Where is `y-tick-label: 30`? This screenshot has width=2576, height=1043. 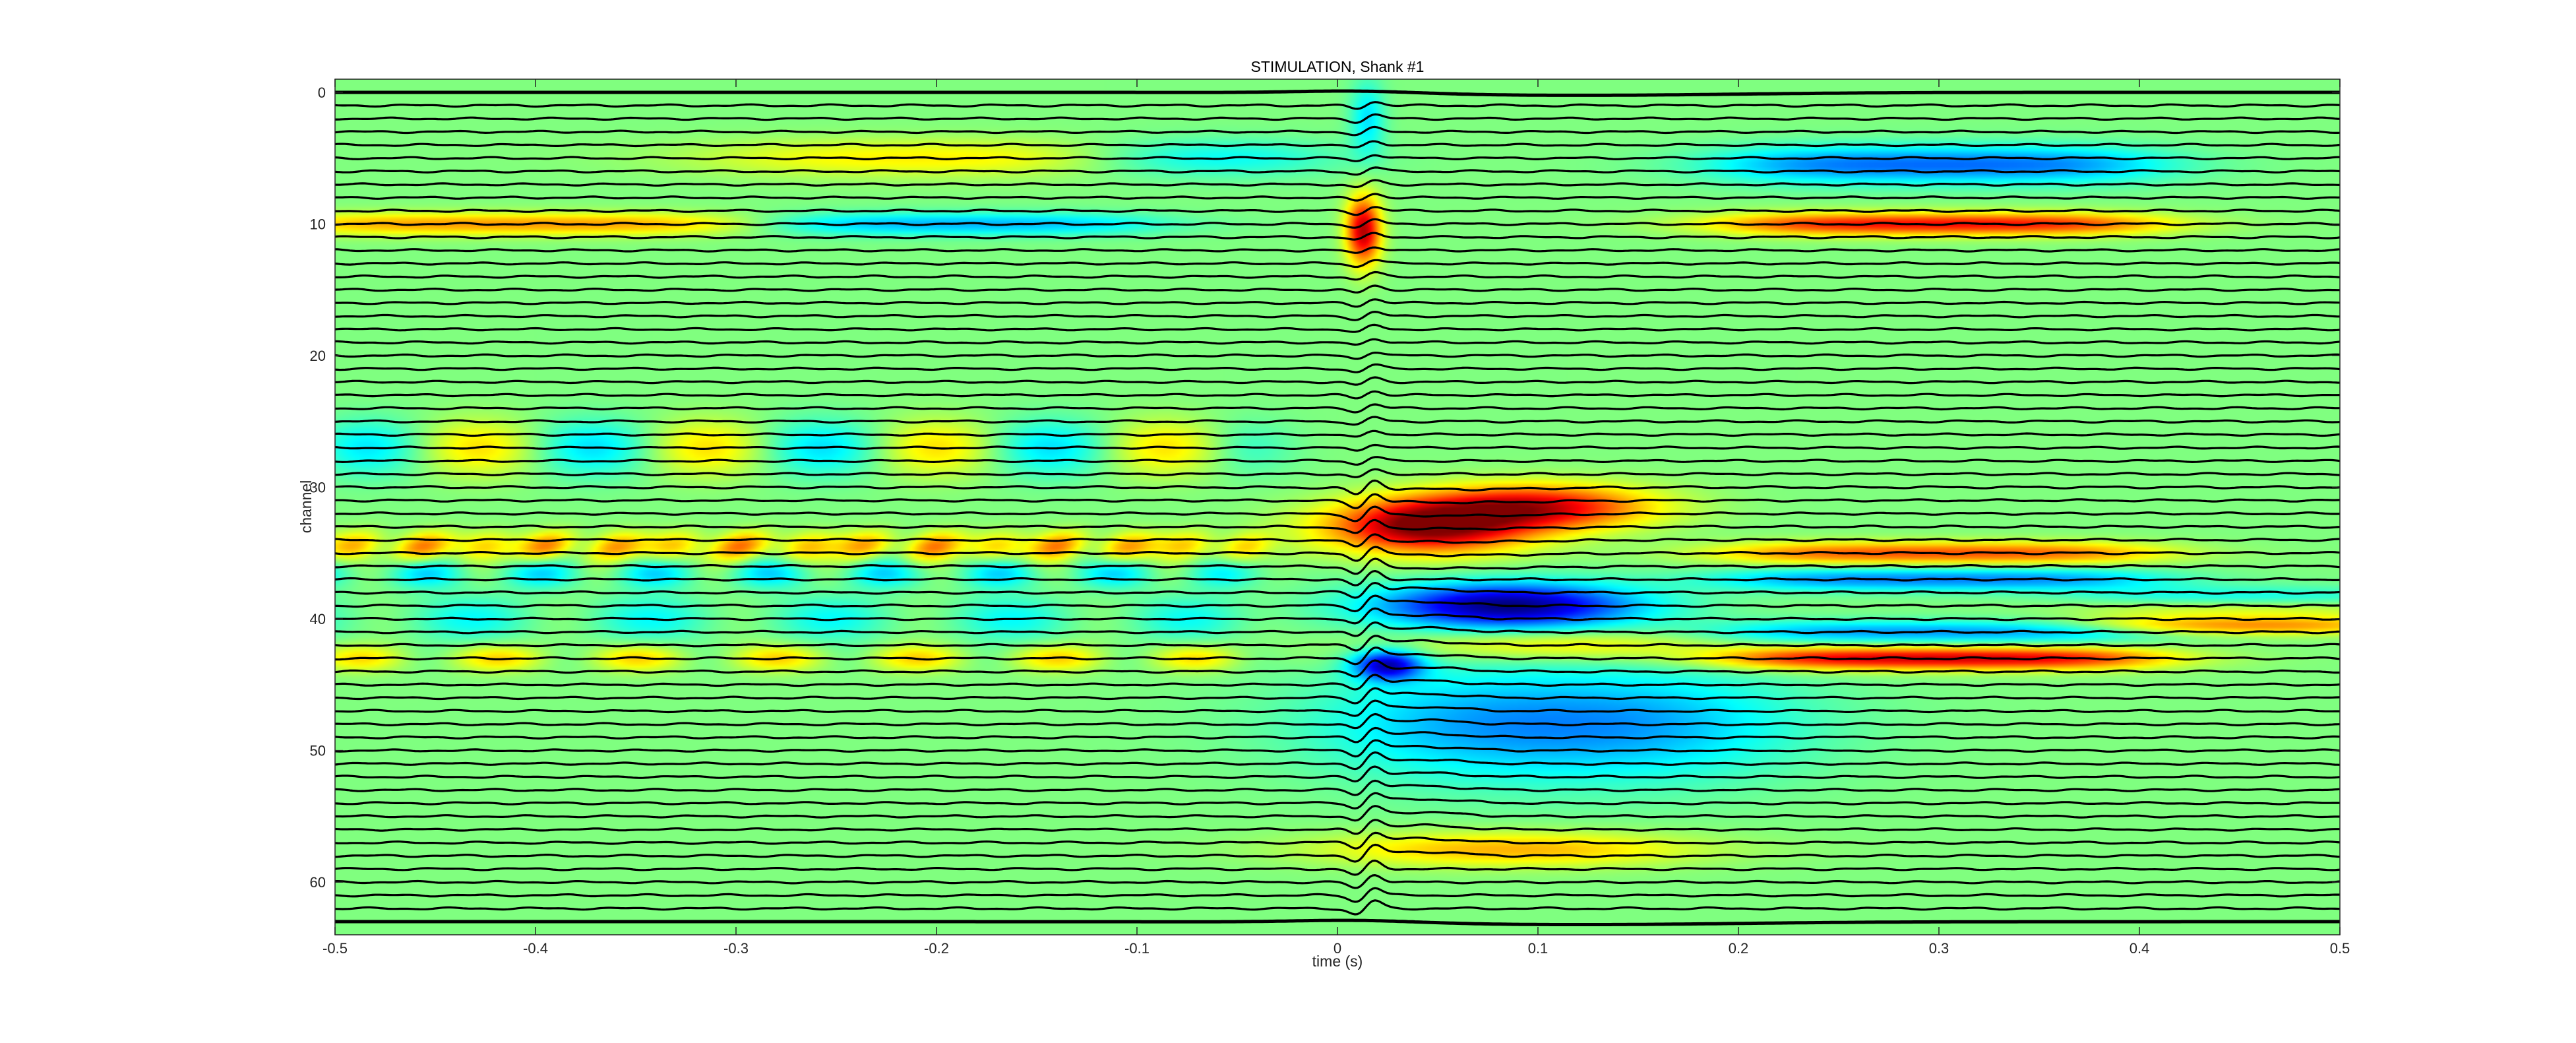 y-tick-label: 30 is located at coordinates (318, 488).